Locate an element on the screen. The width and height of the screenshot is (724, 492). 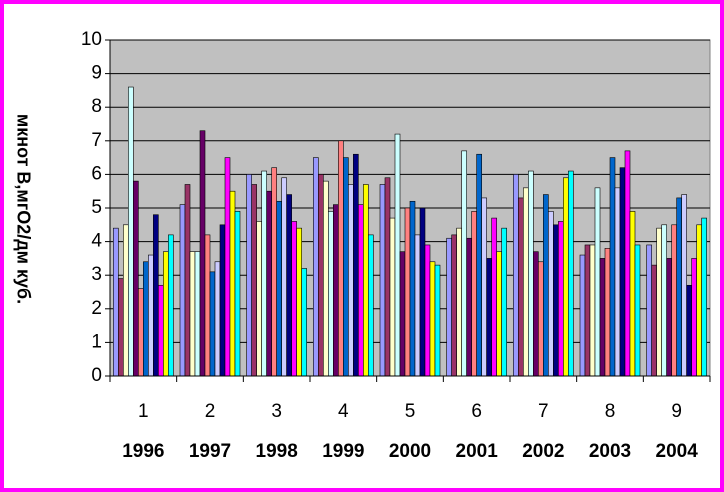
x-tick-label: 7 is located at coordinates (543, 411).